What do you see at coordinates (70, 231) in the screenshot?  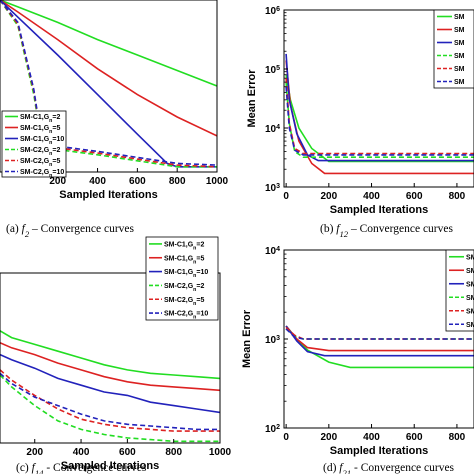 I see `panel-caption: (a) f2 – Convergence curves` at bounding box center [70, 231].